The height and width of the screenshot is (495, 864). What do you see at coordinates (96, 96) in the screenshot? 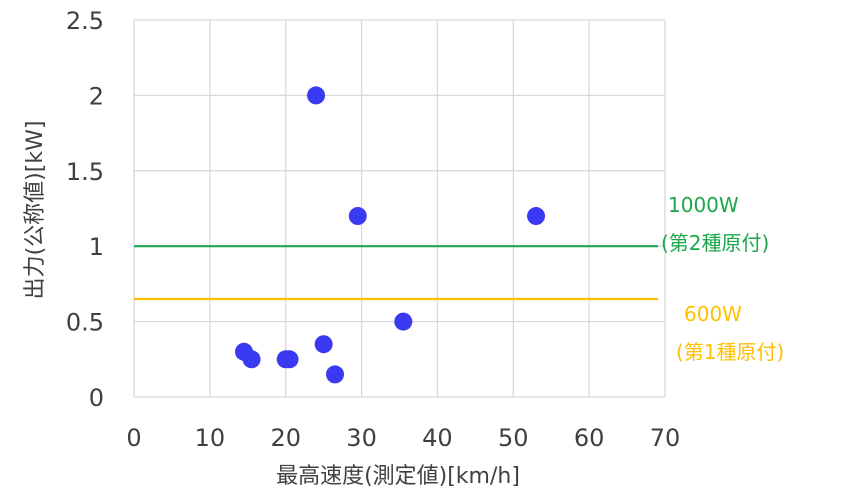
I see `y-tick-label-4: 2` at bounding box center [96, 96].